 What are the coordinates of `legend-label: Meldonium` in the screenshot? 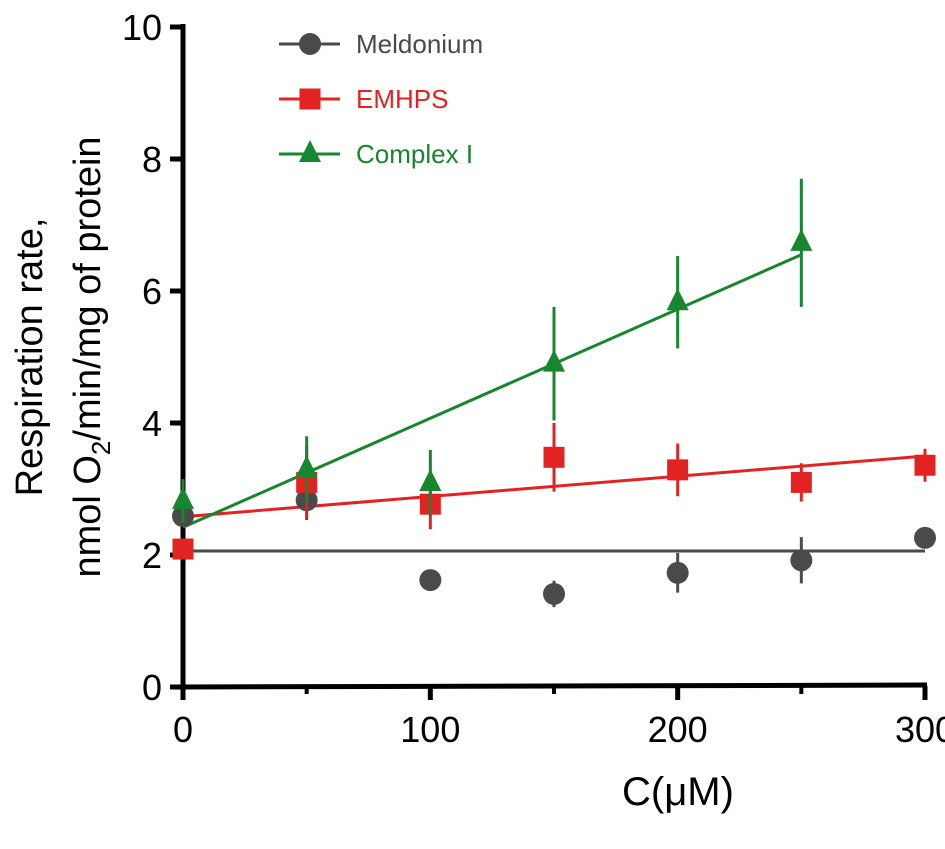 It's located at (419, 44).